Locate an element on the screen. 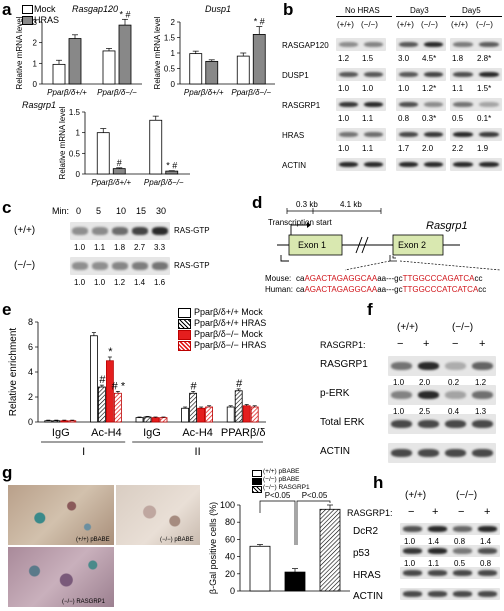  b-quant-value: 1.2* is located at coordinates (429, 88).